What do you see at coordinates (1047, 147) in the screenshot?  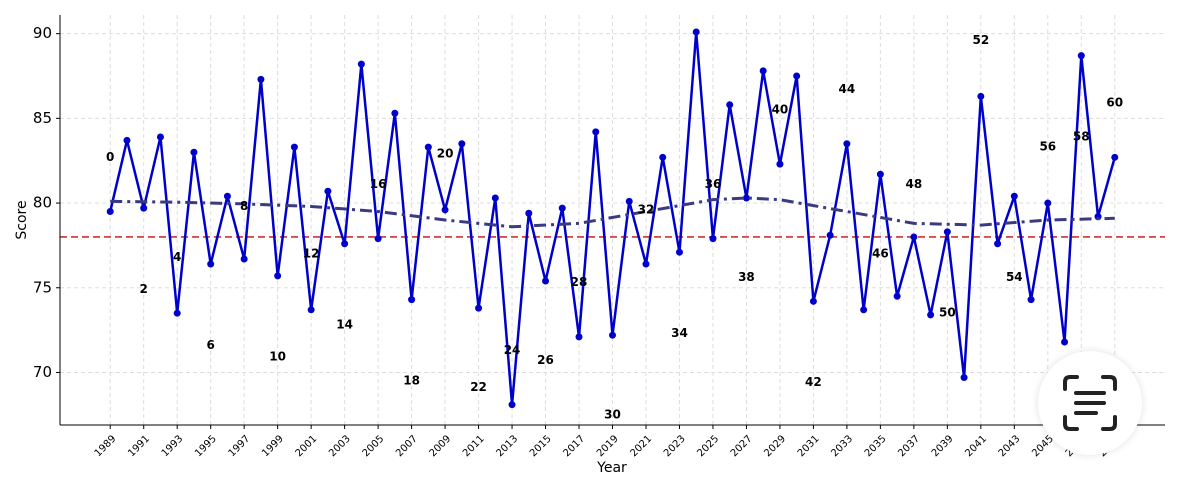 I see `annotation: 56` at bounding box center [1047, 147].